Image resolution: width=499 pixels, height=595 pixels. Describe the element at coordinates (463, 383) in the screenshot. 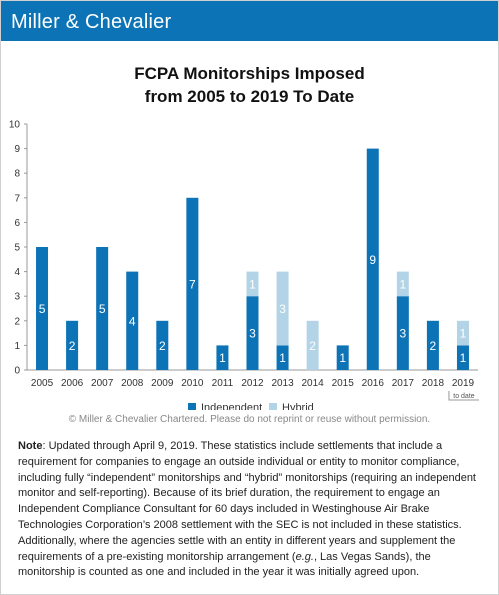

I see `x-tick-label: 2019` at that location.